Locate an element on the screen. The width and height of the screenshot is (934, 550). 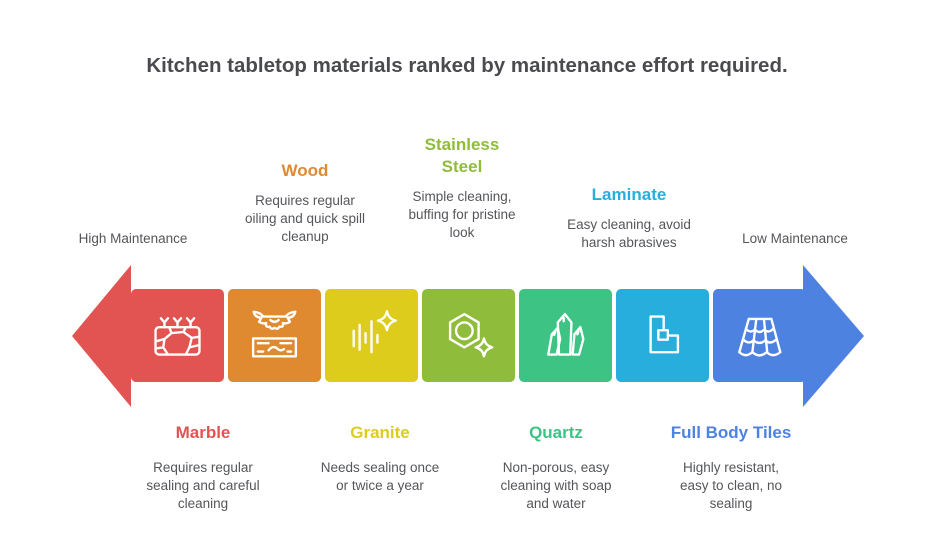
material-name-stainless-steel: Stainless Steel is located at coordinates (462, 155).